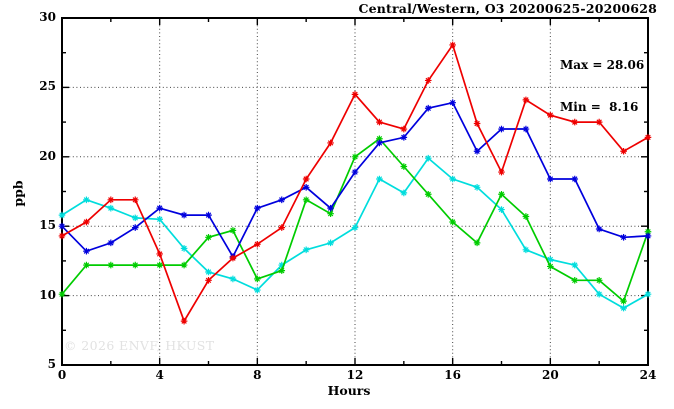 The height and width of the screenshot is (409, 674). Describe the element at coordinates (648, 375) in the screenshot. I see `x-tick-label-24: 24` at that location.